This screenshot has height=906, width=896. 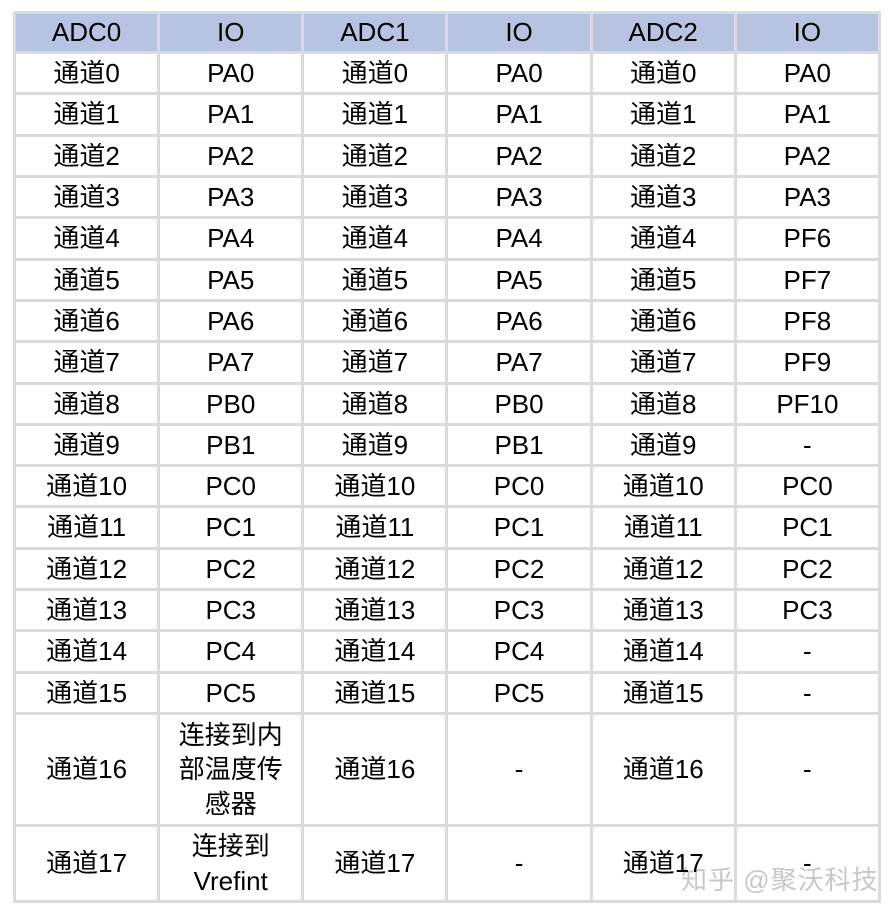 What do you see at coordinates (663, 32) in the screenshot?
I see `column-header-adc2: ADC2` at bounding box center [663, 32].